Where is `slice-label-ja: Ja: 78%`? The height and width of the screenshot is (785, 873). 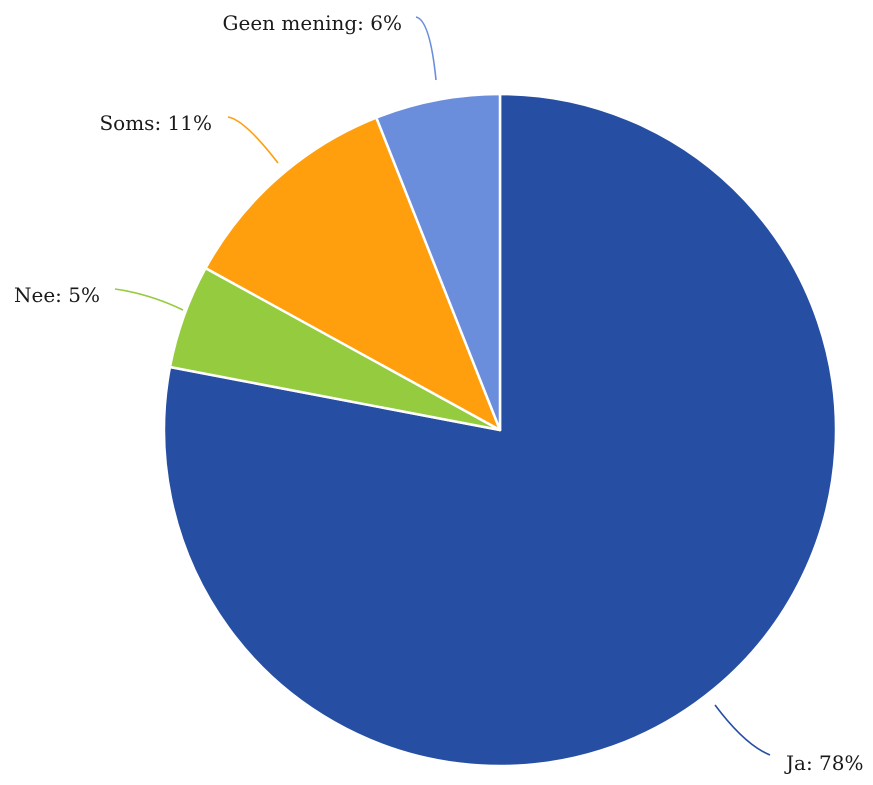
slice-label-ja: Ja: 78% is located at coordinates (824, 763).